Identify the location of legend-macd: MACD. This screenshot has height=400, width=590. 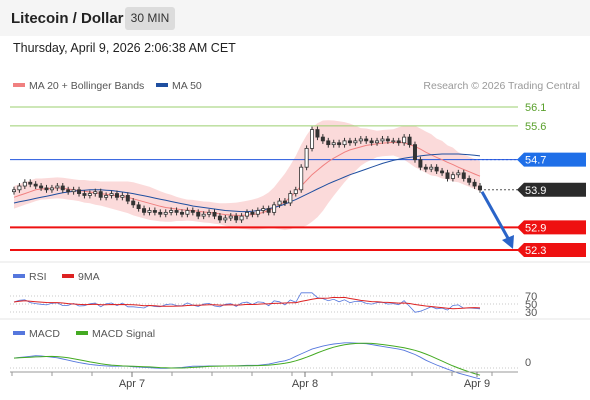
(36, 334).